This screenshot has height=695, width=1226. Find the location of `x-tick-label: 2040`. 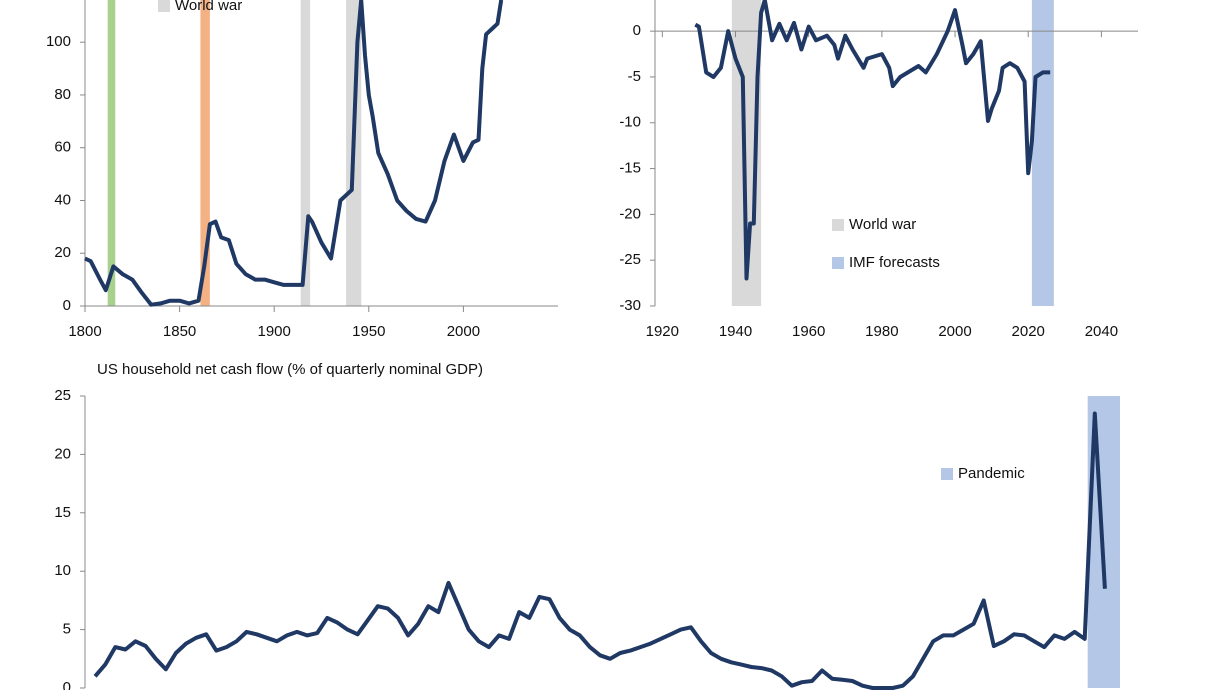

x-tick-label: 2040 is located at coordinates (1101, 331).